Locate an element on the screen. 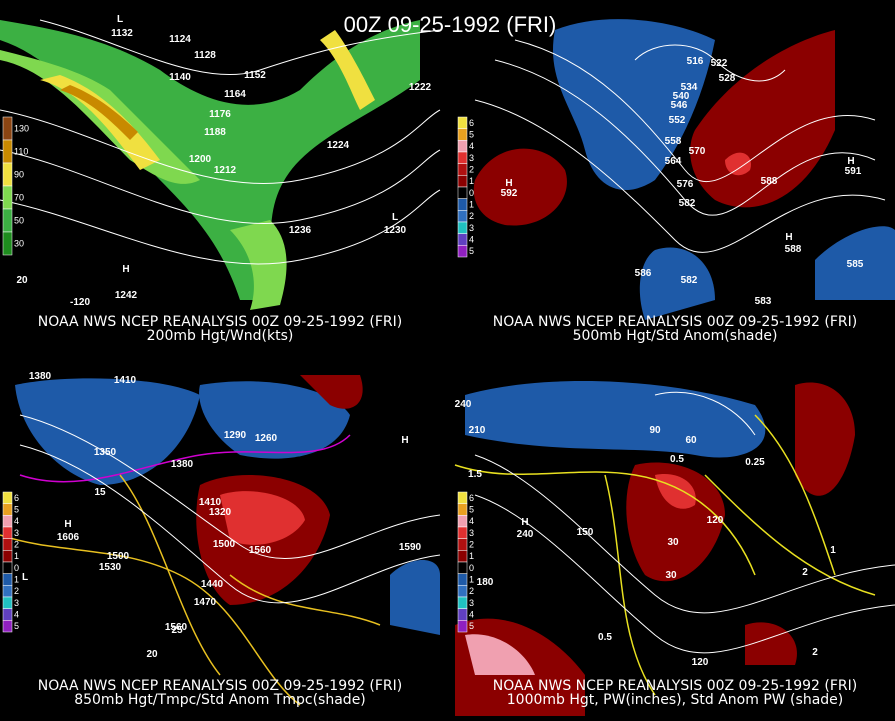 Image resolution: width=895 pixels, height=721 pixels. contour-label: 1124 is located at coordinates (180, 39).